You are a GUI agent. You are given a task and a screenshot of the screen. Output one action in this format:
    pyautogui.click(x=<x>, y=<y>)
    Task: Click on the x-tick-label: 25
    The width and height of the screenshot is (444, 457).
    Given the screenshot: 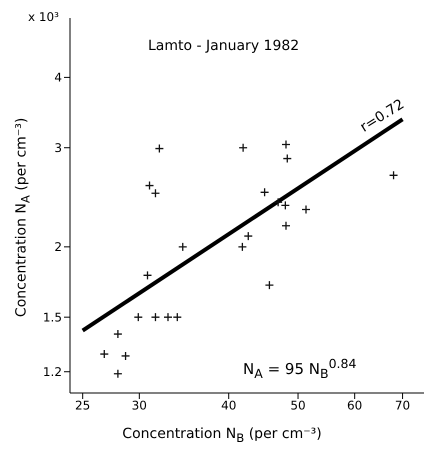 What is the action you would take?
    pyautogui.click(x=82, y=405)
    